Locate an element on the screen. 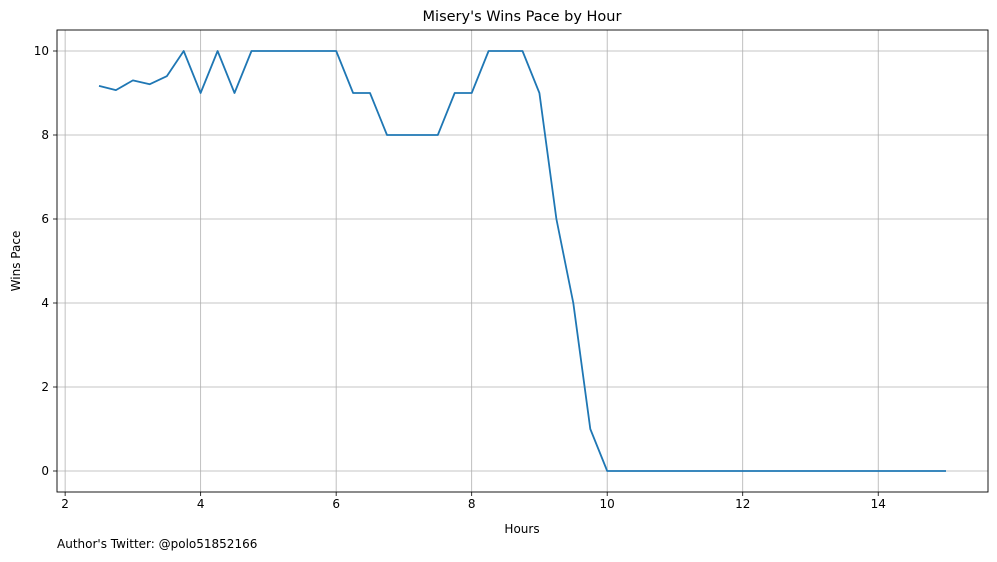  x-tick-label: 10 is located at coordinates (607, 504).